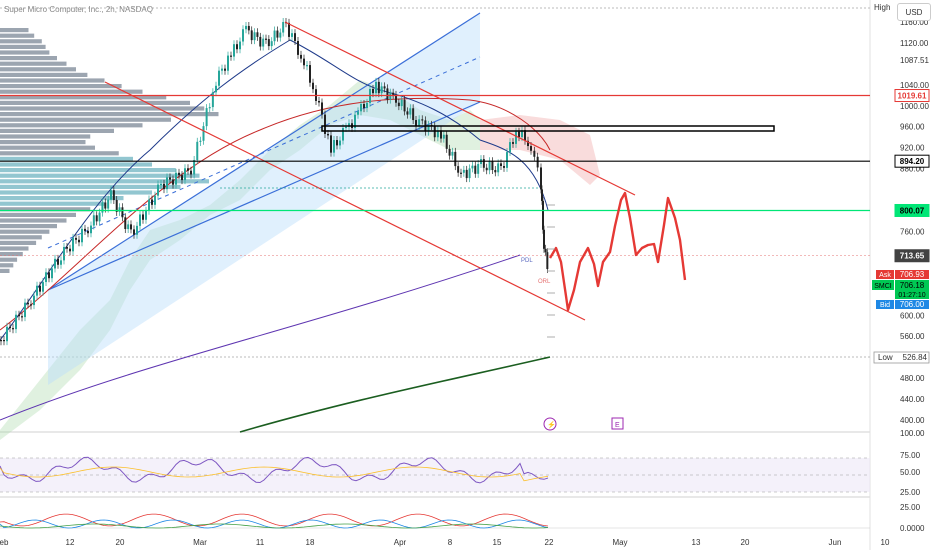 The image size is (932, 550). What do you see at coordinates (912, 231) in the screenshot?
I see `price-tick: 760.00` at bounding box center [912, 231].